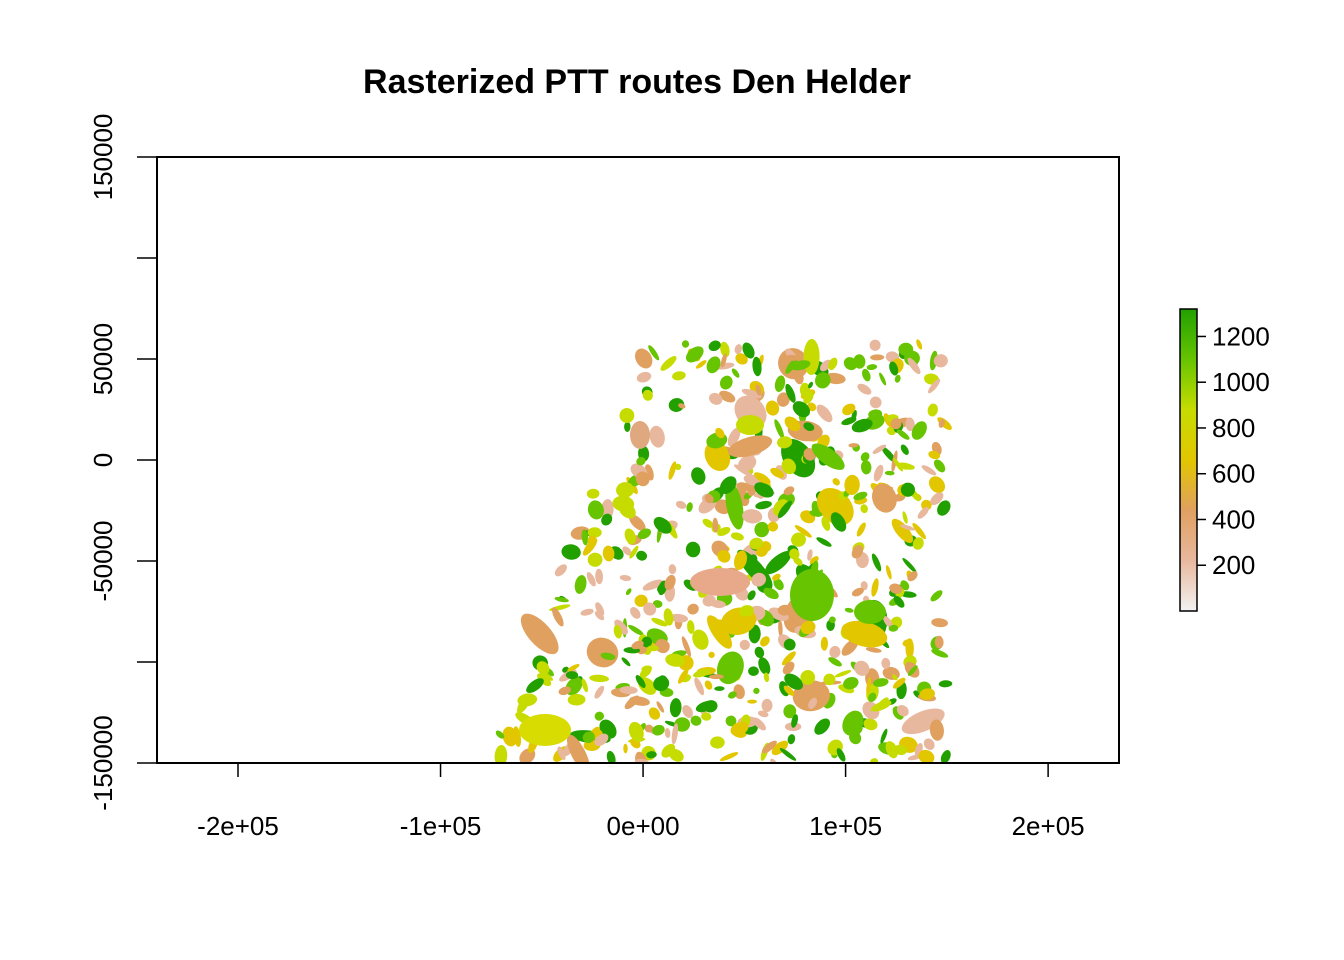 The image size is (1344, 960). I want to click on y-tick-label: -150000, so click(103, 762).